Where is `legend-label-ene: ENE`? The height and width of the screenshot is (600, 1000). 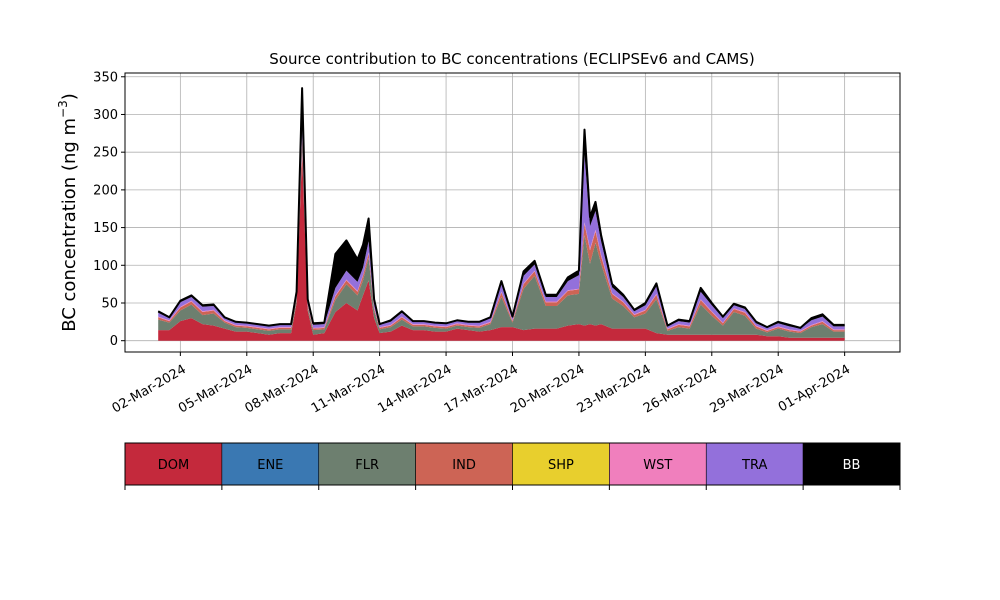
legend-label-ene: ENE is located at coordinates (270, 465).